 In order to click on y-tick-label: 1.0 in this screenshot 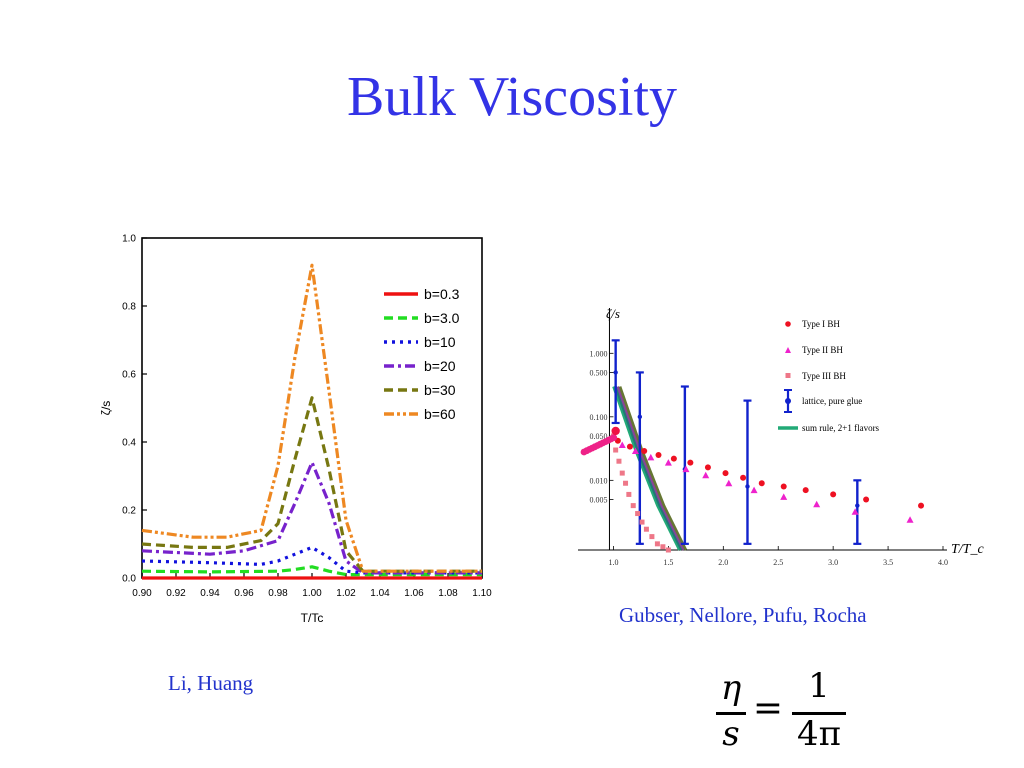, I will do `click(129, 239)`.